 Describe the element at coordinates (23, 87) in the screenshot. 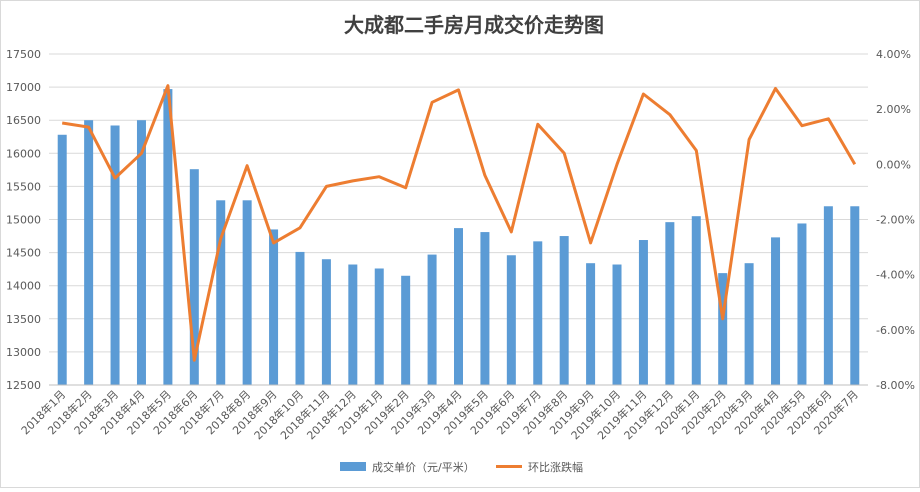

I see `y-left-tick-label: 17000` at that location.